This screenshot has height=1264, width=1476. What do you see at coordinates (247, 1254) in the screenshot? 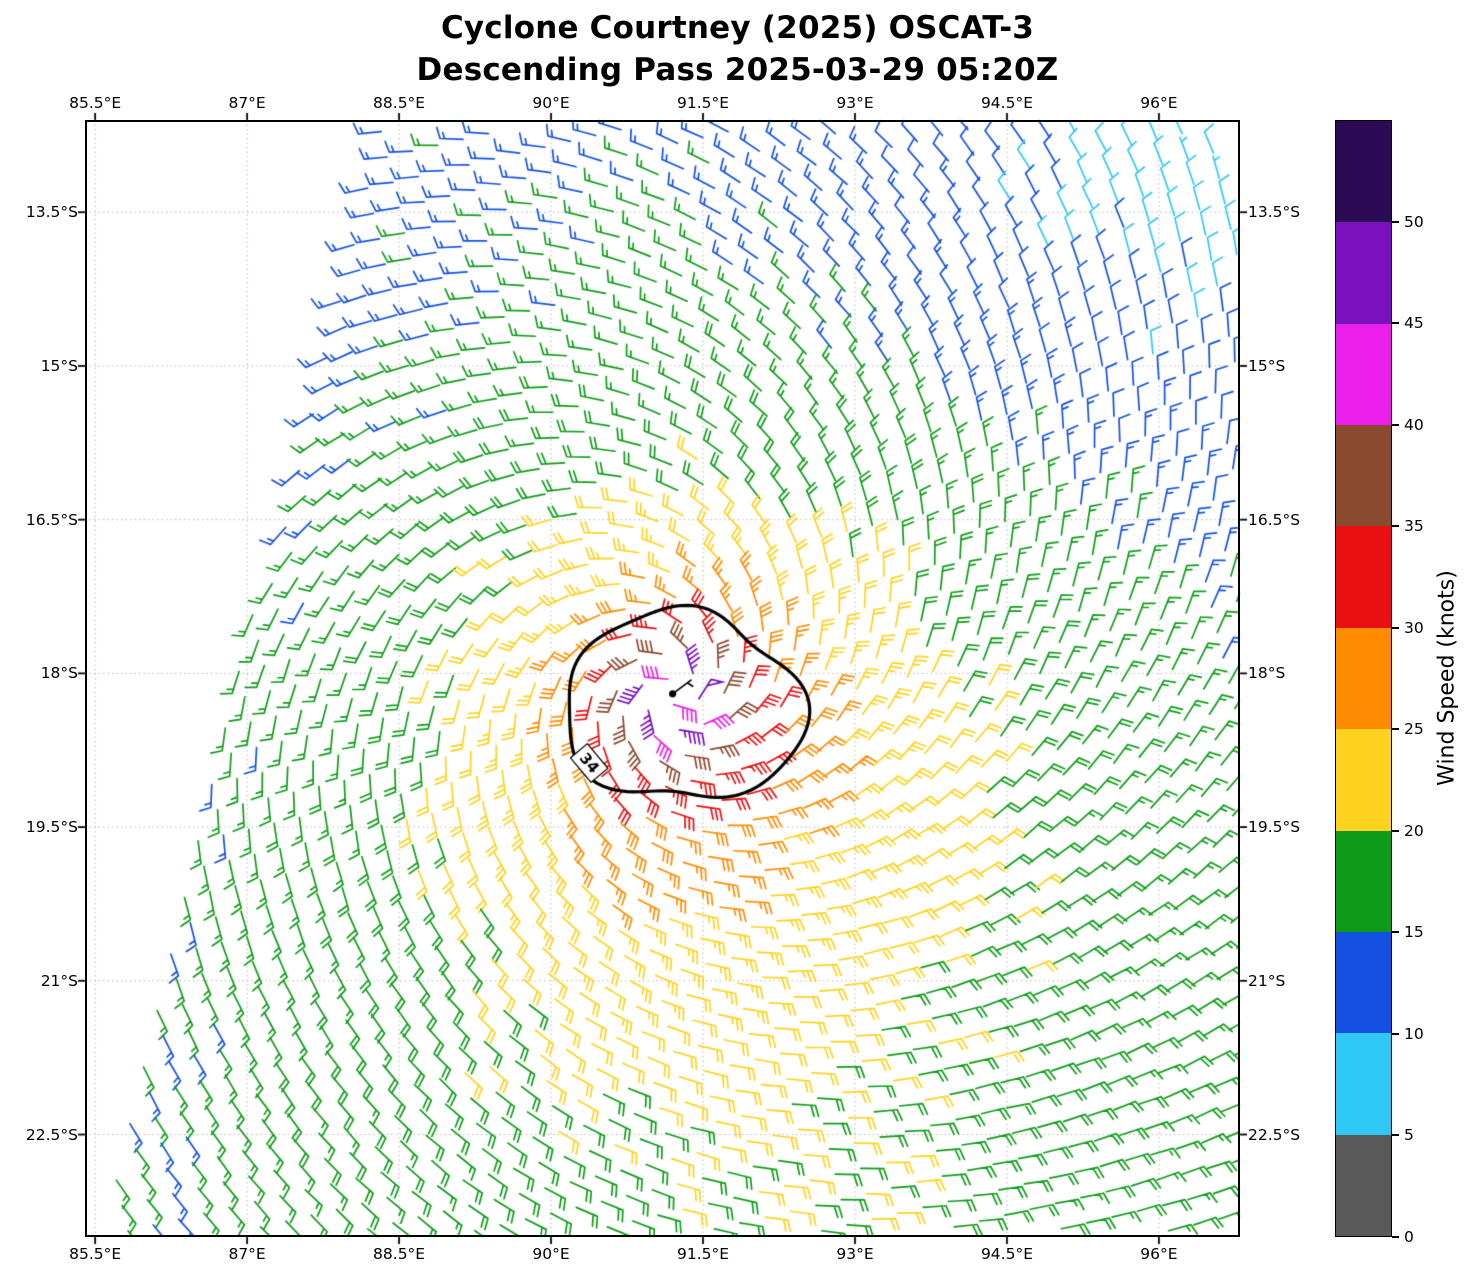
I see `x-tick-label-bottom: 87°E` at bounding box center [247, 1254].